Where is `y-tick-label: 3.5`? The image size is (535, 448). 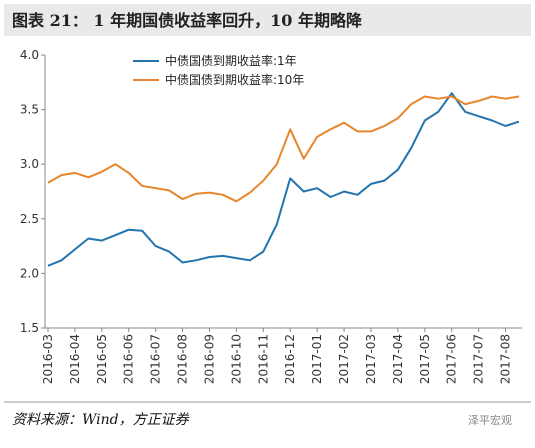 y-tick-label: 3.5 is located at coordinates (29, 110).